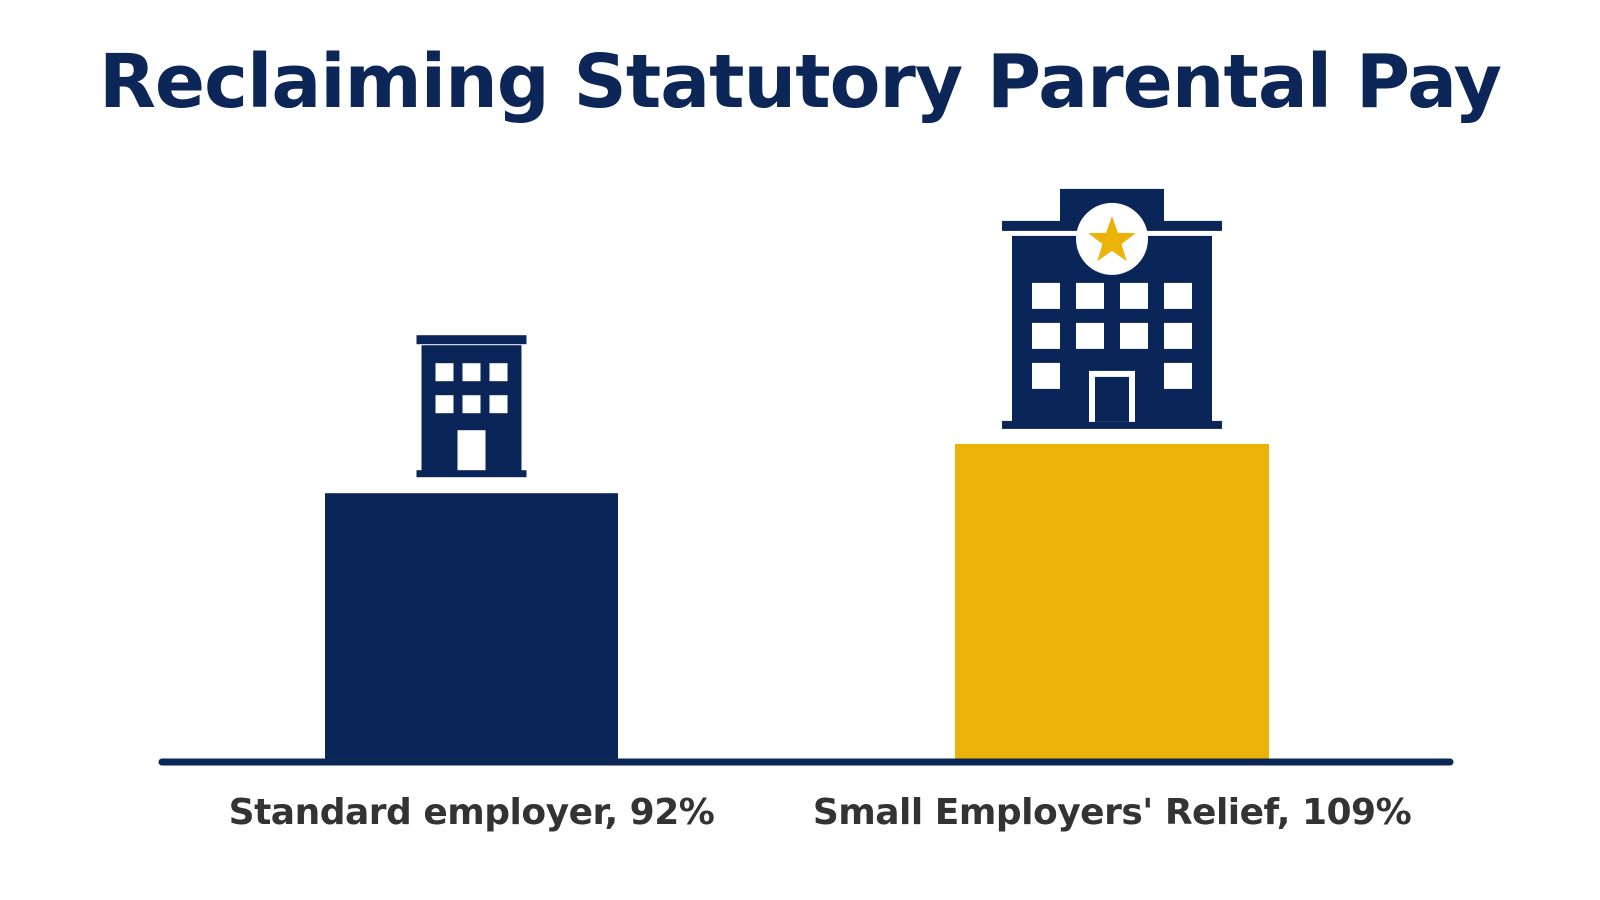 Image resolution: width=1600 pixels, height=900 pixels. Describe the element at coordinates (472, 812) in the screenshot. I see `category-label-1: Standard employer, 92%` at that location.